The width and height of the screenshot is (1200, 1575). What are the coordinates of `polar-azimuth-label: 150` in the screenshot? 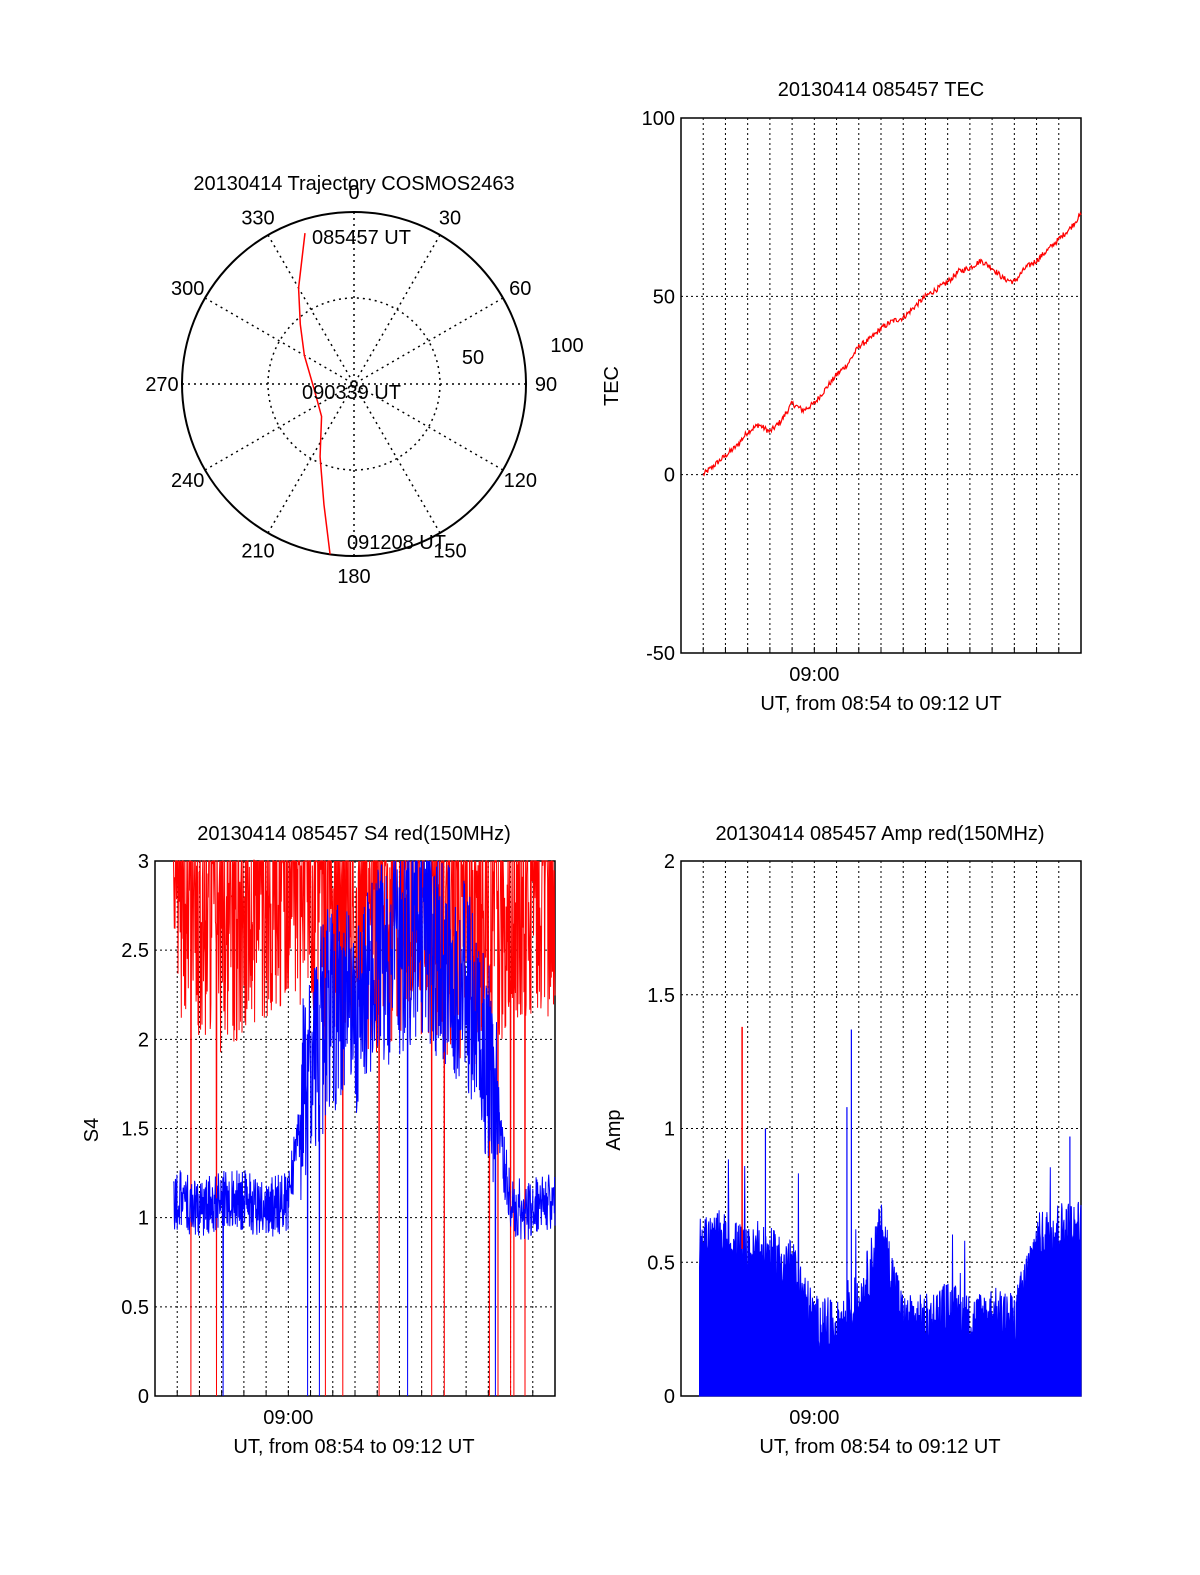 It's located at (449, 551).